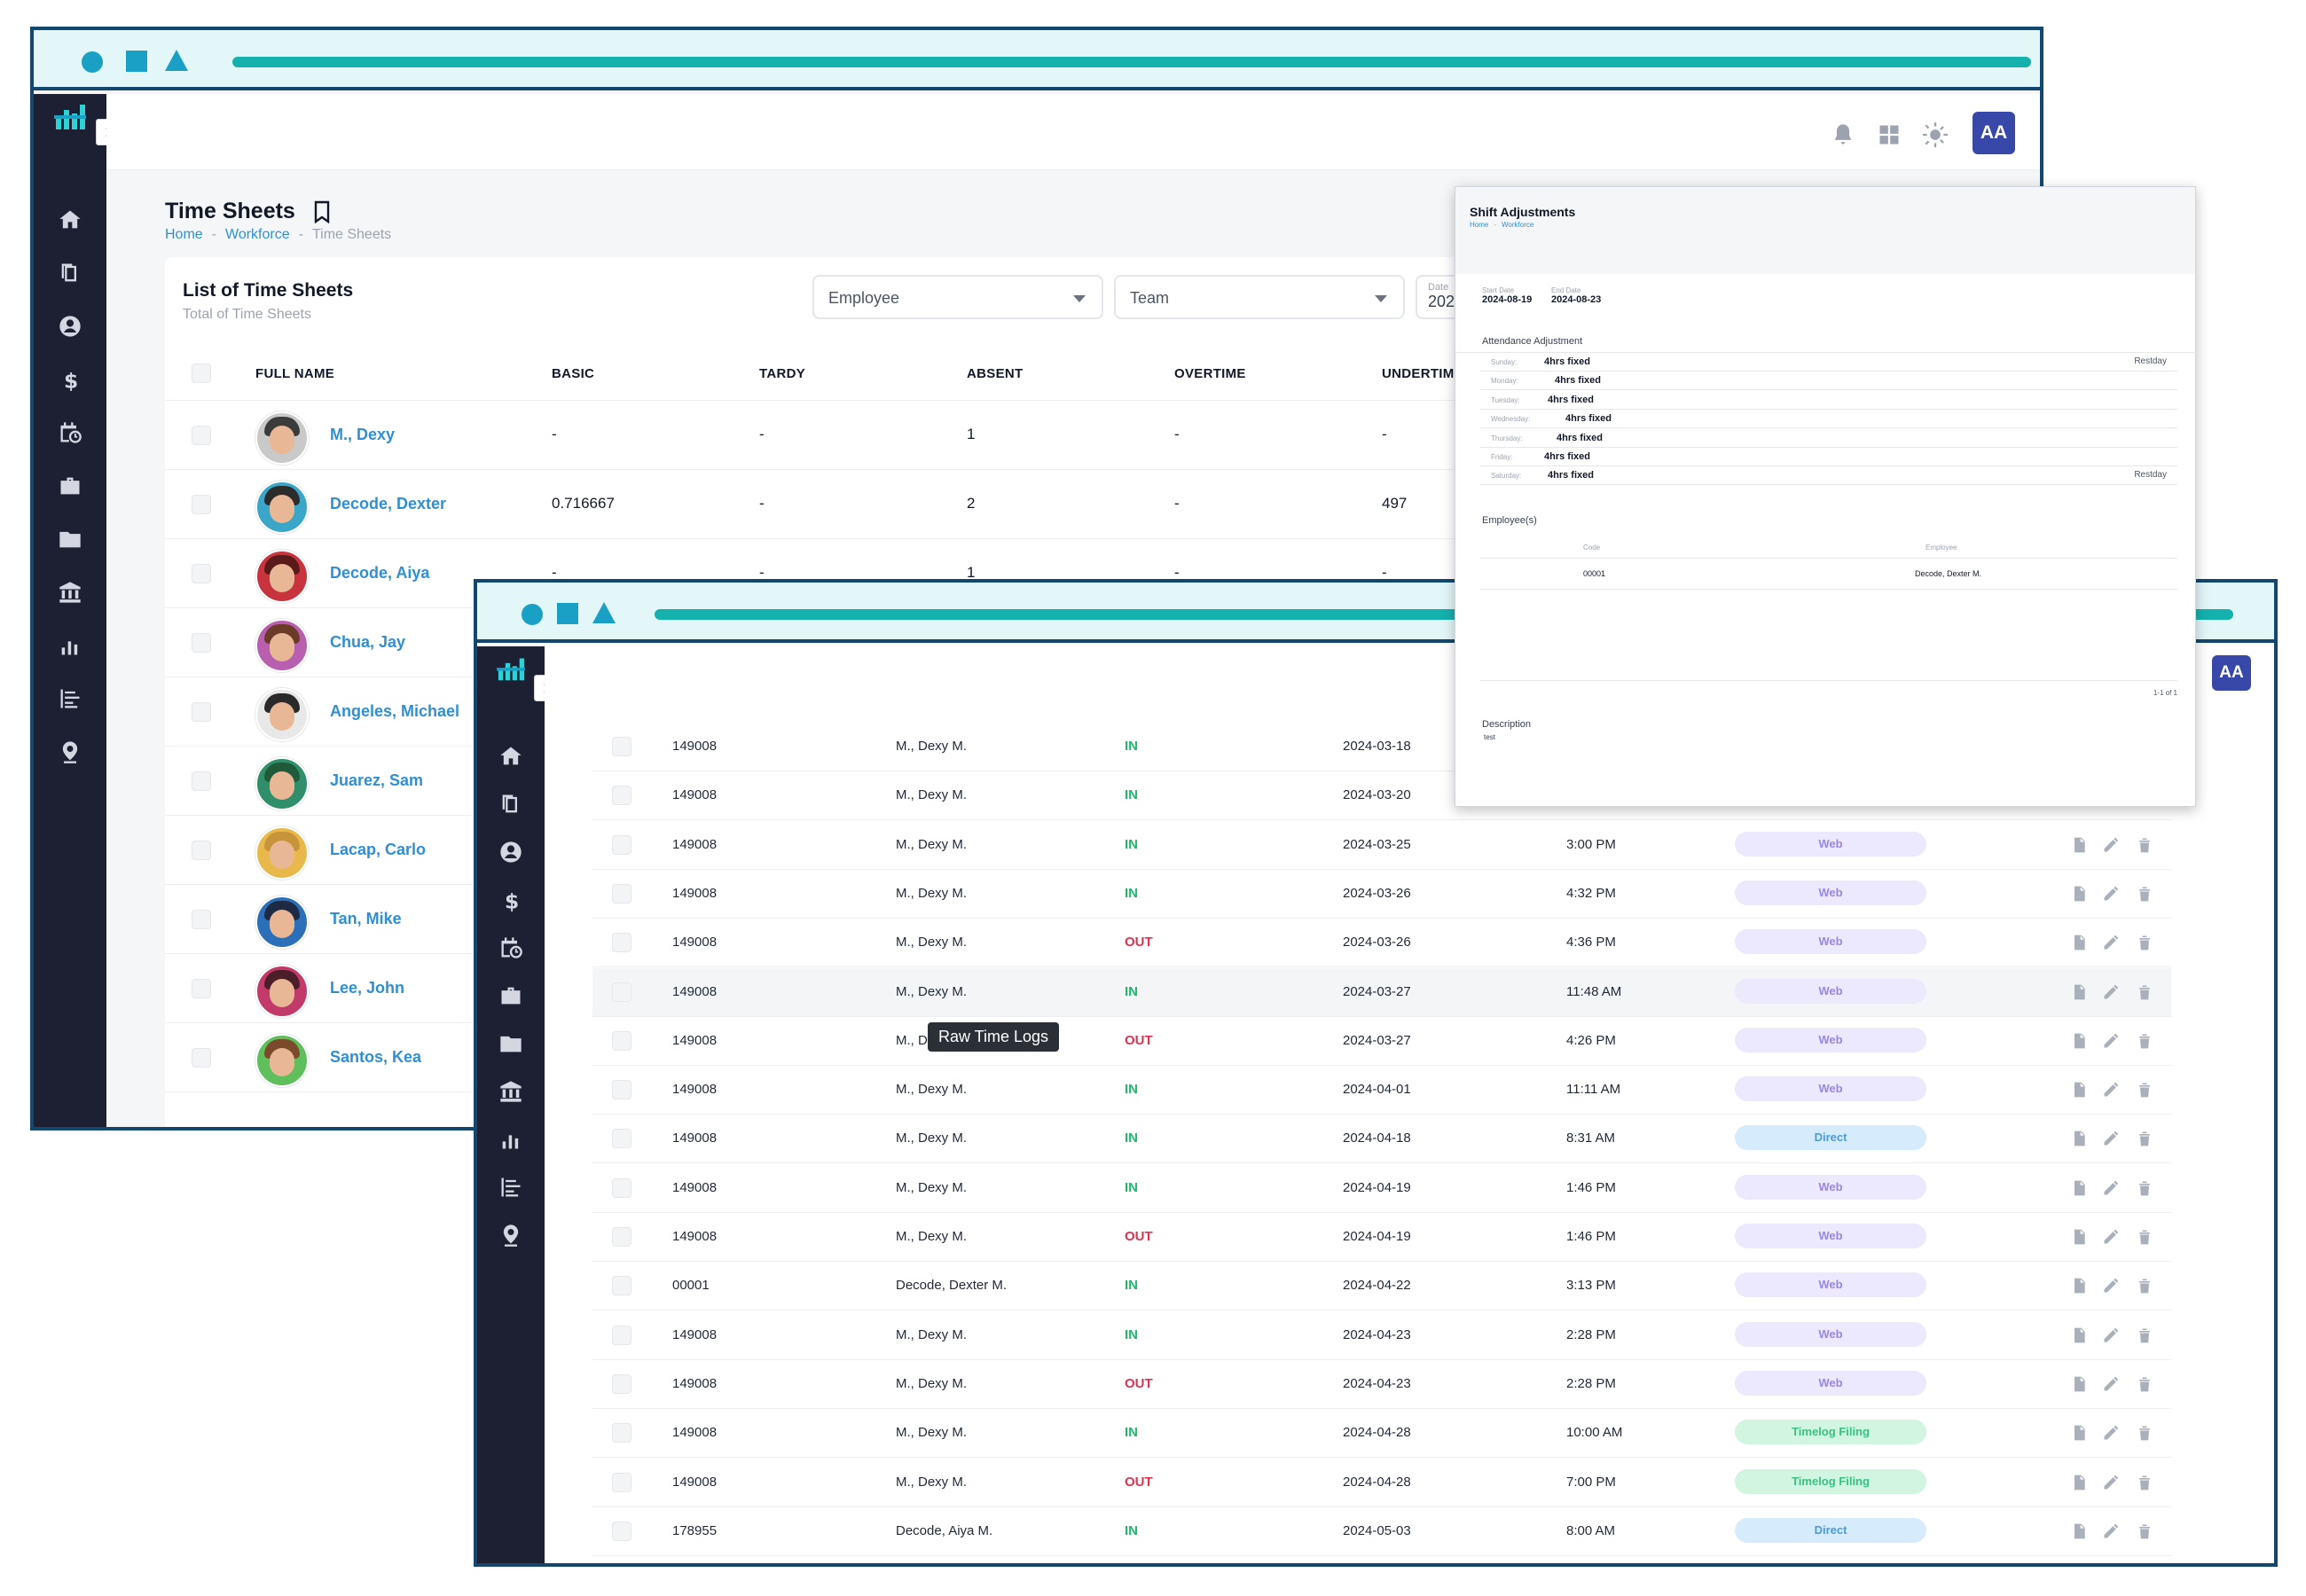 The height and width of the screenshot is (1596, 2306). I want to click on bank-icon, so click(511, 1091).